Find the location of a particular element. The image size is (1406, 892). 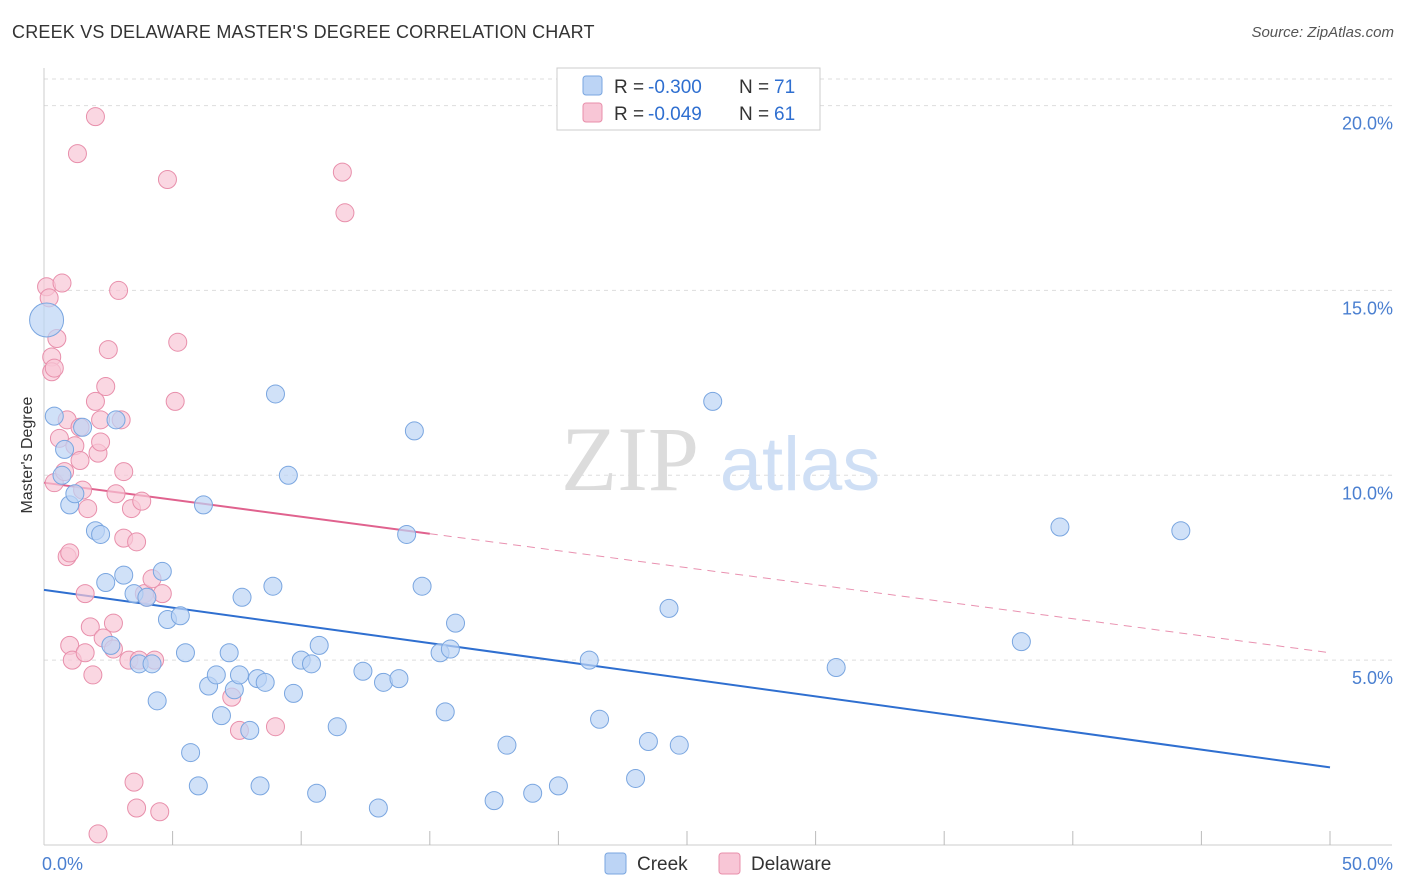

delaware-trend-line-extension is located at coordinates (880, 593).